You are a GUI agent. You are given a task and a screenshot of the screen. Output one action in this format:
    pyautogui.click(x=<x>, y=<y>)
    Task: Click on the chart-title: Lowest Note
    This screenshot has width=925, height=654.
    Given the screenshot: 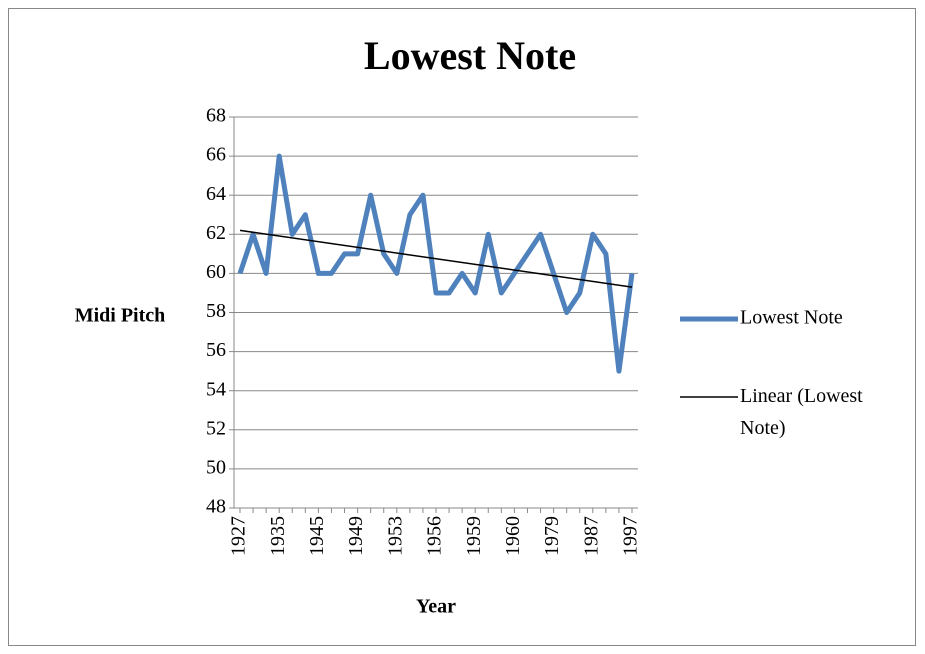 What is the action you would take?
    pyautogui.click(x=470, y=55)
    